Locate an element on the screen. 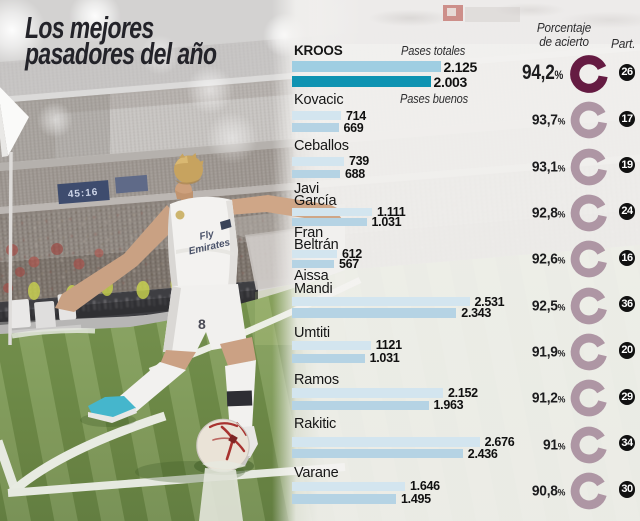  svg-text: Fly is located at coordinates (206, 236).